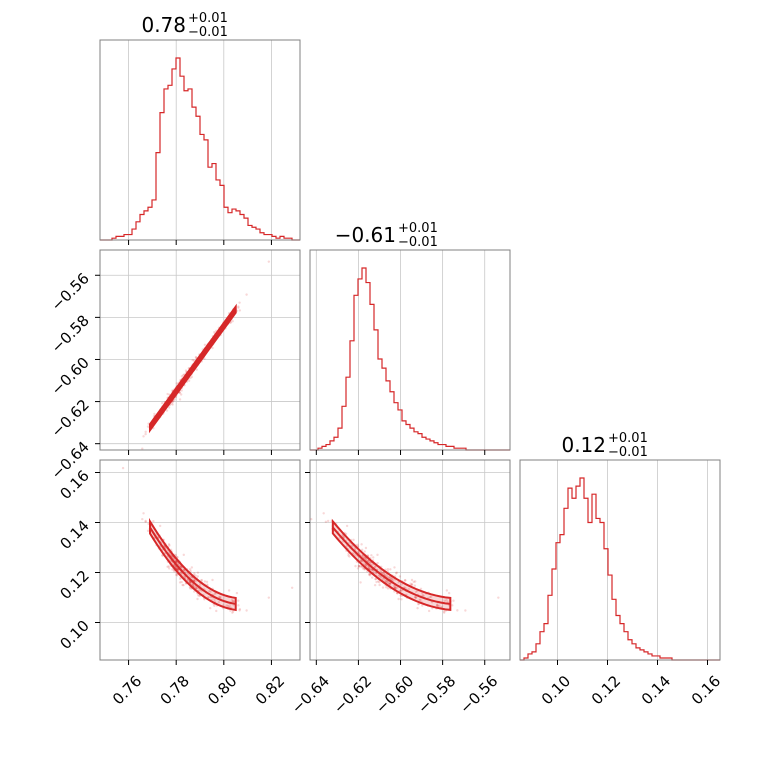 This screenshot has height=764, width=760. I want to click on panel-p2-vs-p1-contour-inner, so click(193, 368).